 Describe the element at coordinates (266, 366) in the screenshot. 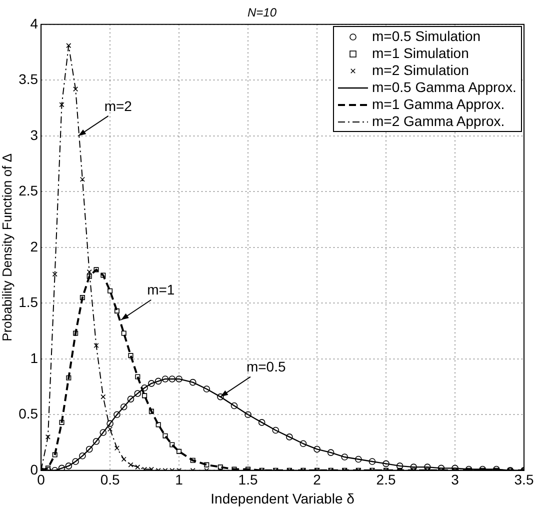

I see `annotation: m=0.5` at that location.